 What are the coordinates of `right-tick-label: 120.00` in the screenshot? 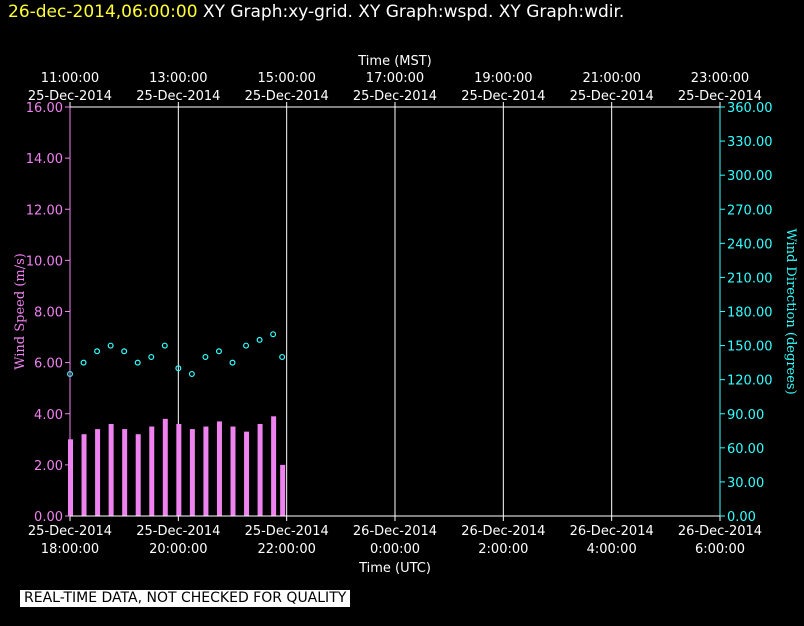 It's located at (750, 381).